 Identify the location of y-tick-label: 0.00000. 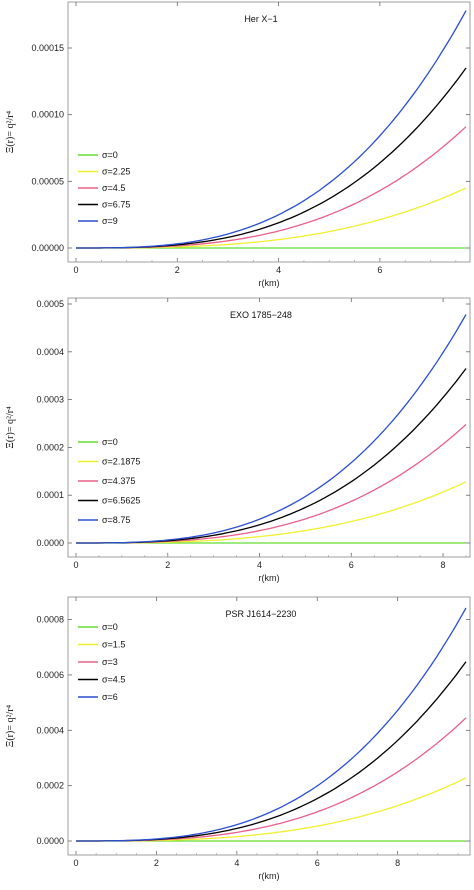
(47, 248).